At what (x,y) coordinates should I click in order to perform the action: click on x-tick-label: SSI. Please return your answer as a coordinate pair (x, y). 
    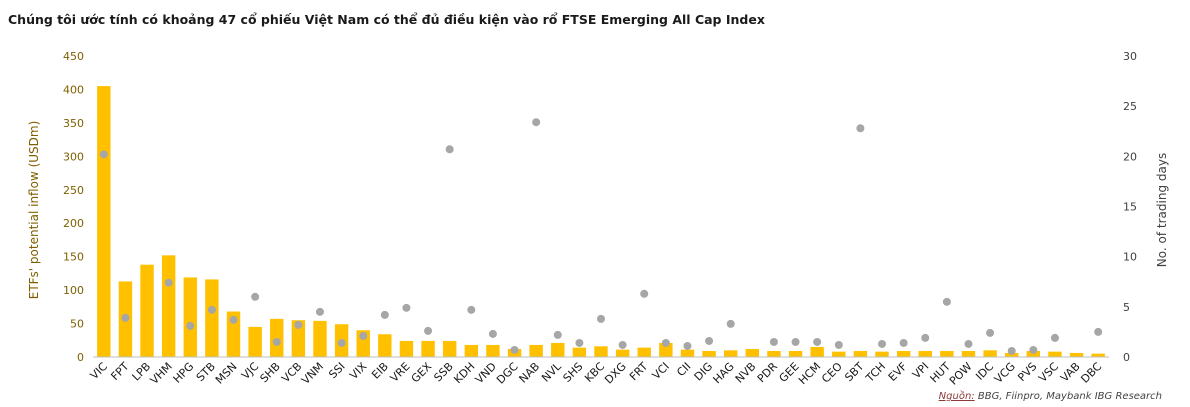
    Looking at the image, I should click on (336, 370).